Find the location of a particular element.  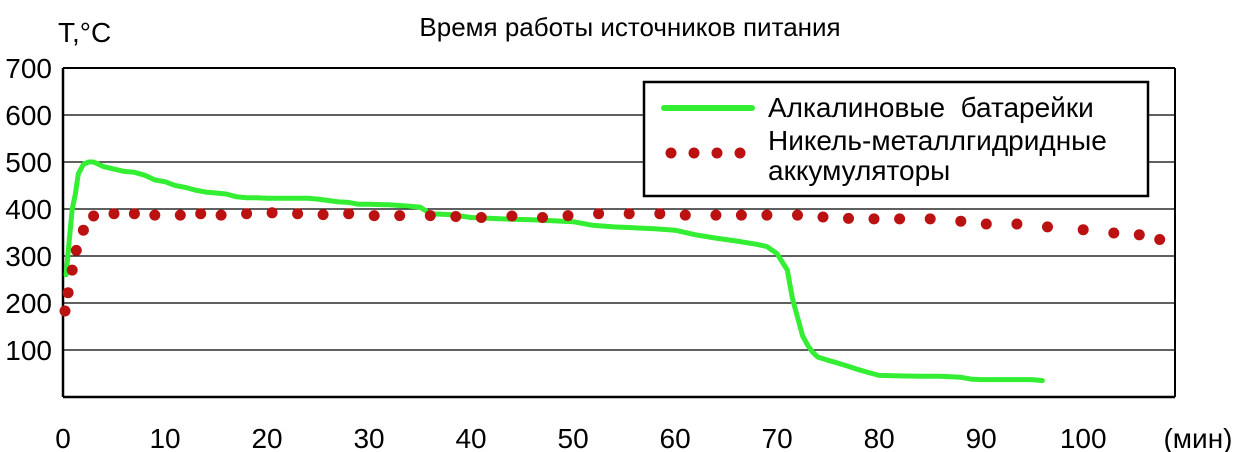

x-tick-label-10: 10 is located at coordinates (164, 437).